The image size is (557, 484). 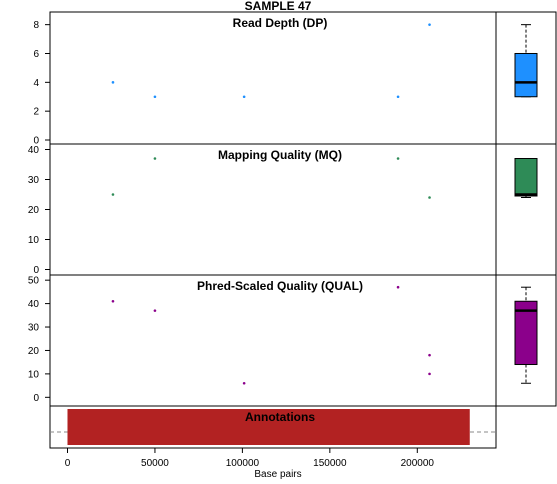 I want to click on panel-title: Phred-Scaled Quality (QUAL), so click(x=280, y=286).